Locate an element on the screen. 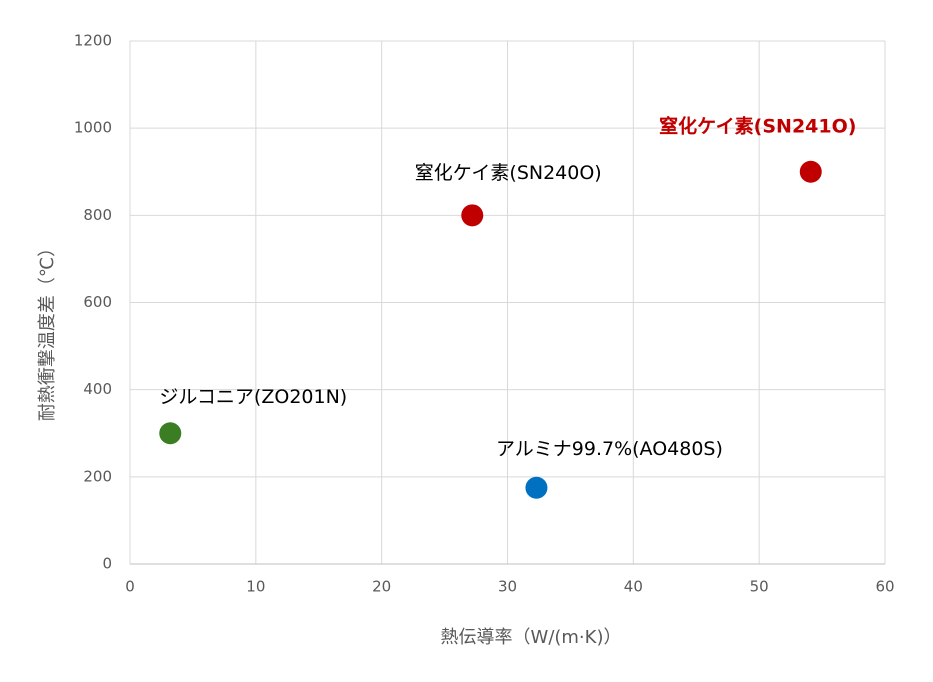 Image resolution: width=933 pixels, height=682 pixels. point-label: ジルコニア(ZO201N) is located at coordinates (253, 397).